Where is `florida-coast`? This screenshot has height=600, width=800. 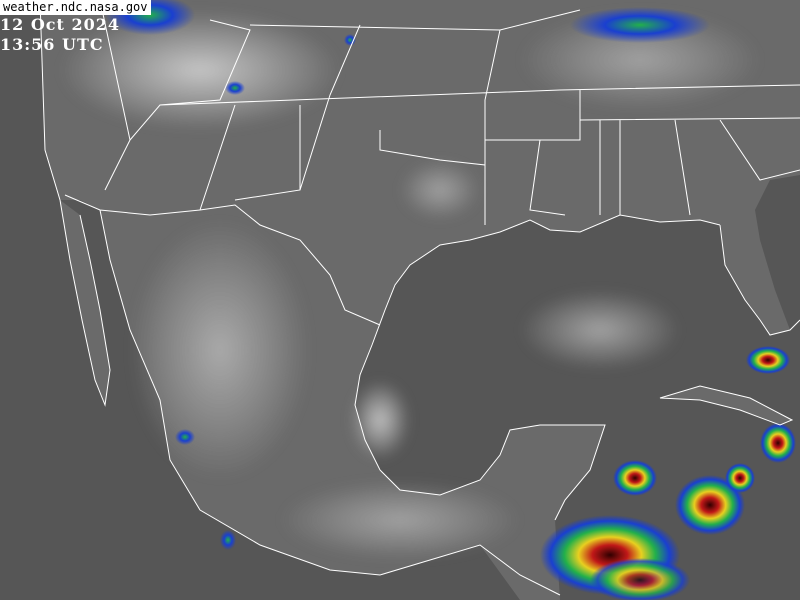 florida-coast is located at coordinates (759, 280).